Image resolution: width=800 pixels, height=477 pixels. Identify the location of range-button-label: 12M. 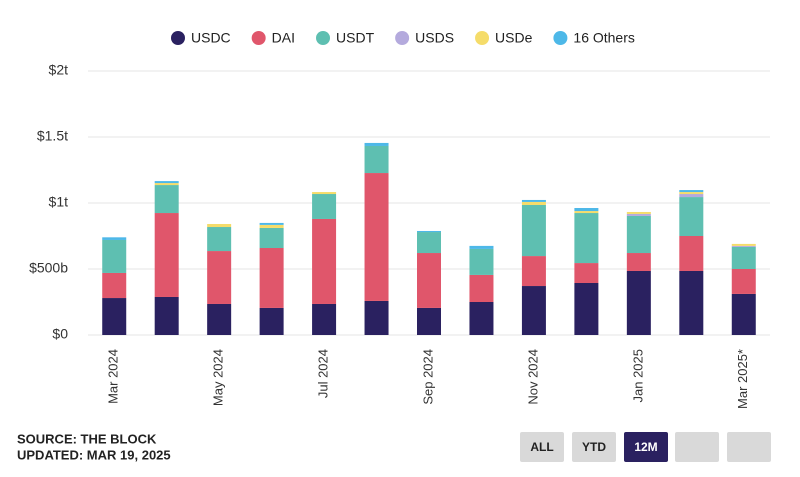
(645, 447).